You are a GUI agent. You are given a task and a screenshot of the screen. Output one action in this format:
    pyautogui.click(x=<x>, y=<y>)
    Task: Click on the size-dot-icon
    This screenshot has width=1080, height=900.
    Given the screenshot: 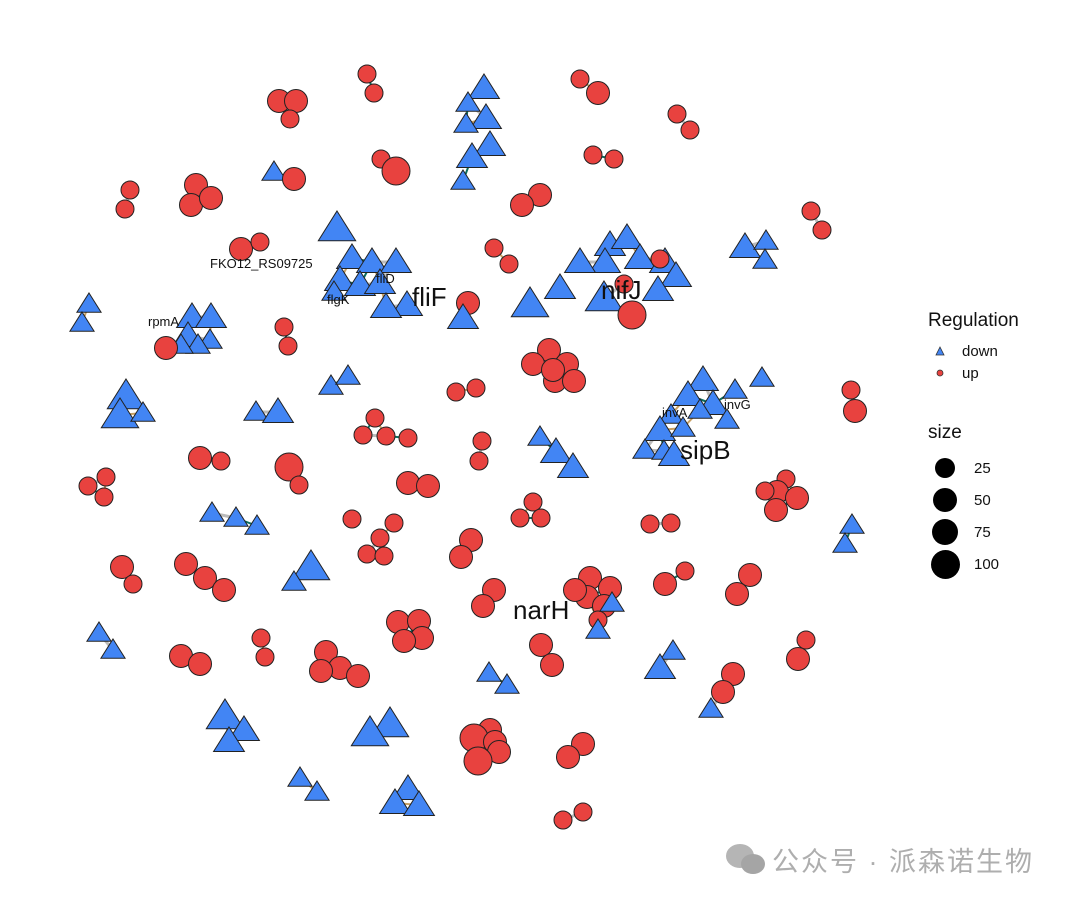 What is the action you would take?
    pyautogui.click(x=945, y=532)
    